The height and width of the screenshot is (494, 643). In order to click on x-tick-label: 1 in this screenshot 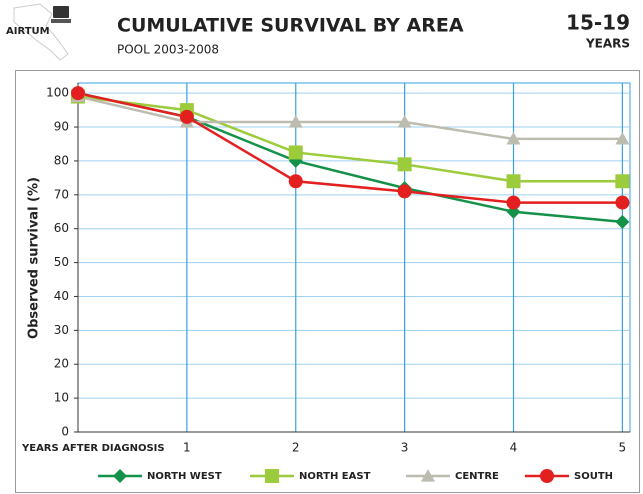, I will do `click(187, 448)`.